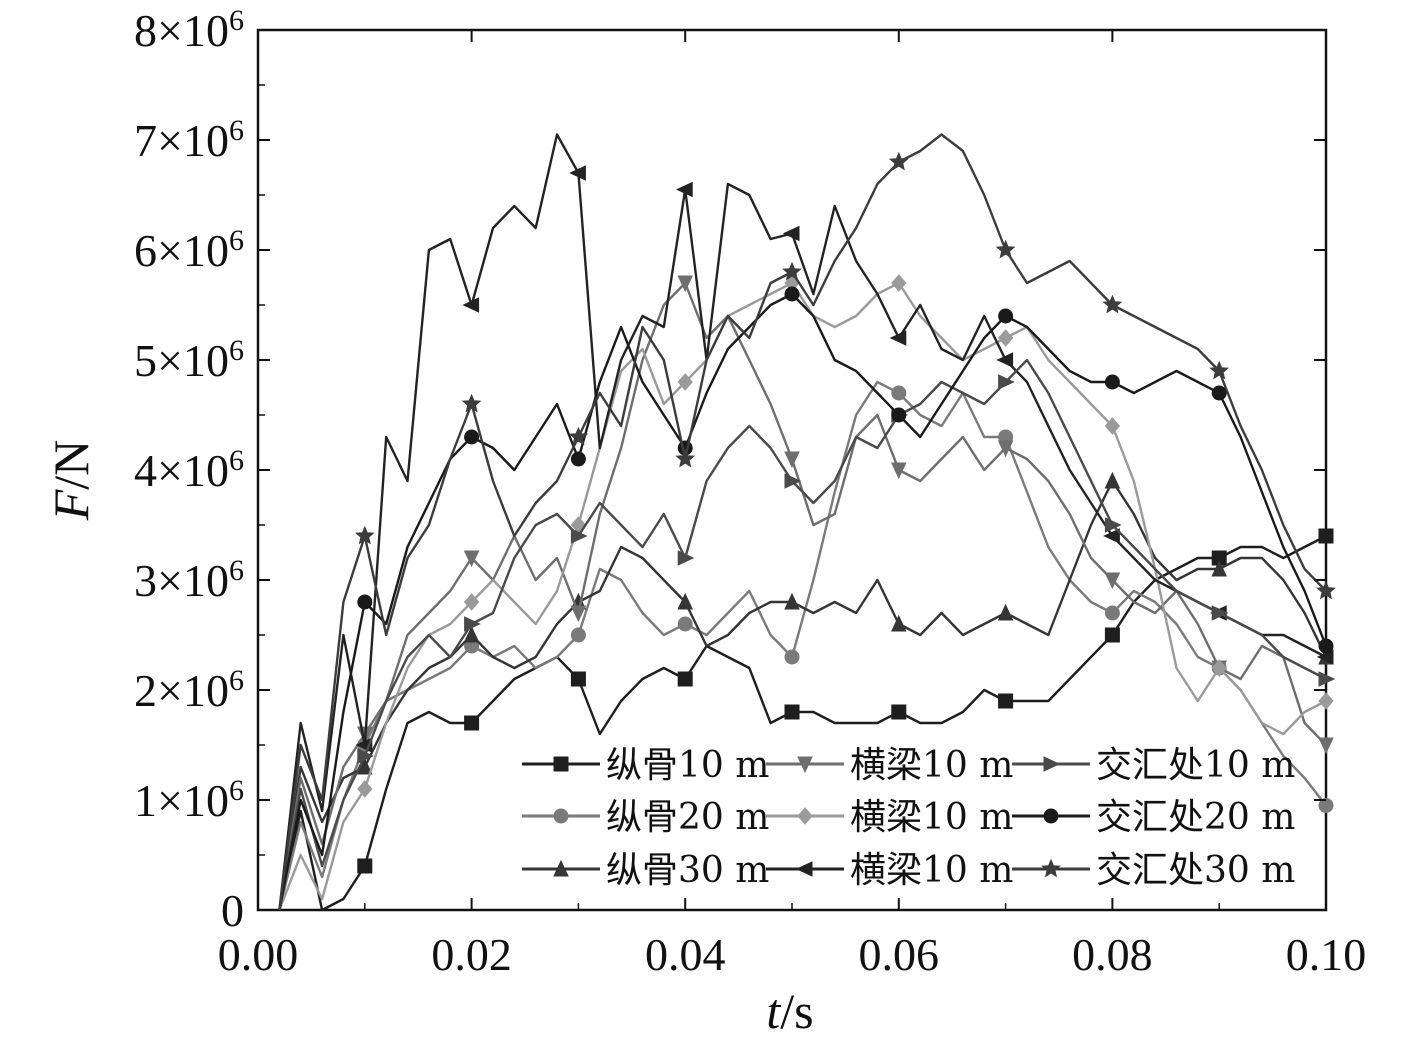 This screenshot has height=1039, width=1417. I want to click on x-tick-label: 0.02, so click(471, 954).